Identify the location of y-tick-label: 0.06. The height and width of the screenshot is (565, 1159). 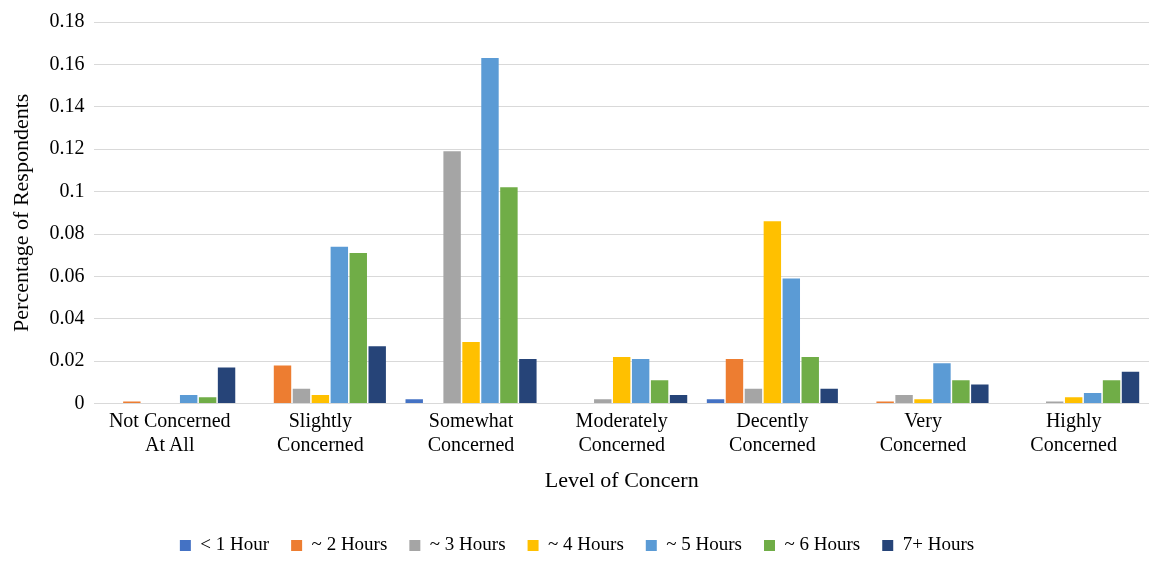
(67, 274).